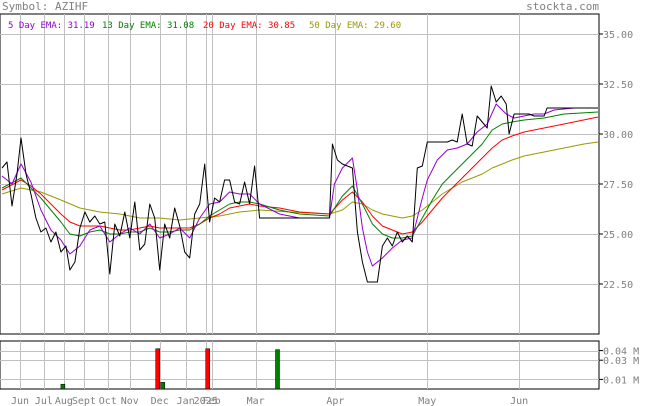 Image resolution: width=655 pixels, height=406 pixels. What do you see at coordinates (355, 26) in the screenshot?
I see `legend-ema50: 50 Day EMA: 29.60` at bounding box center [355, 26].